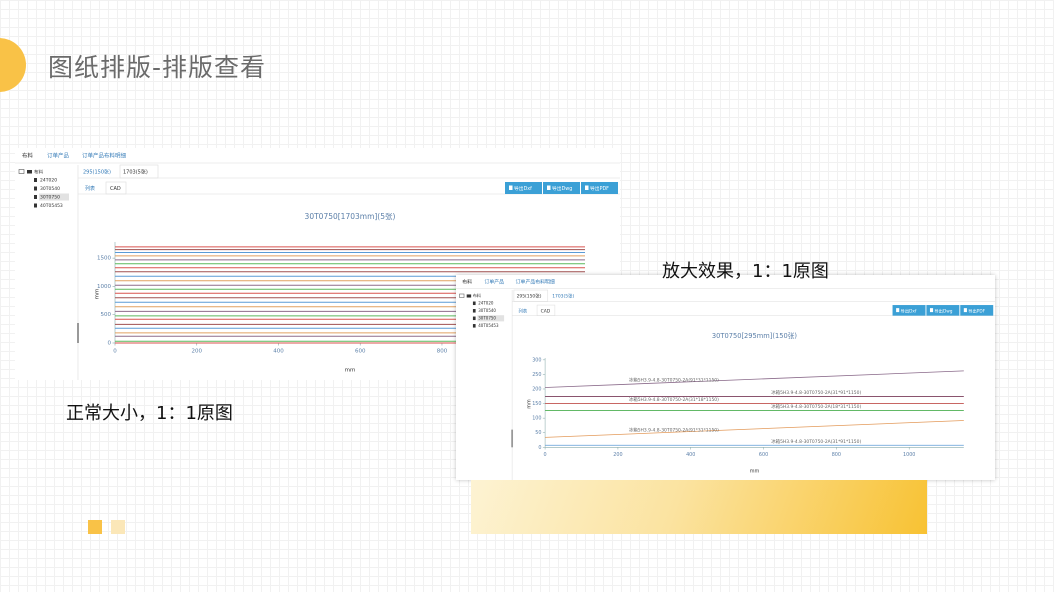 The image size is (1054, 592). What do you see at coordinates (763, 455) in the screenshot?
I see `x-tick-label: 600` at bounding box center [763, 455].